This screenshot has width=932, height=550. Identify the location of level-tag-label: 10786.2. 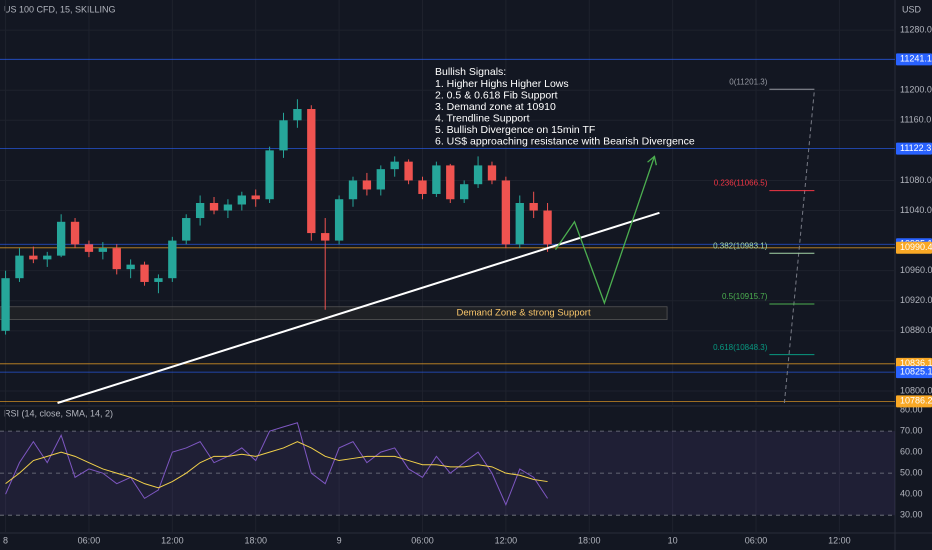
(916, 401).